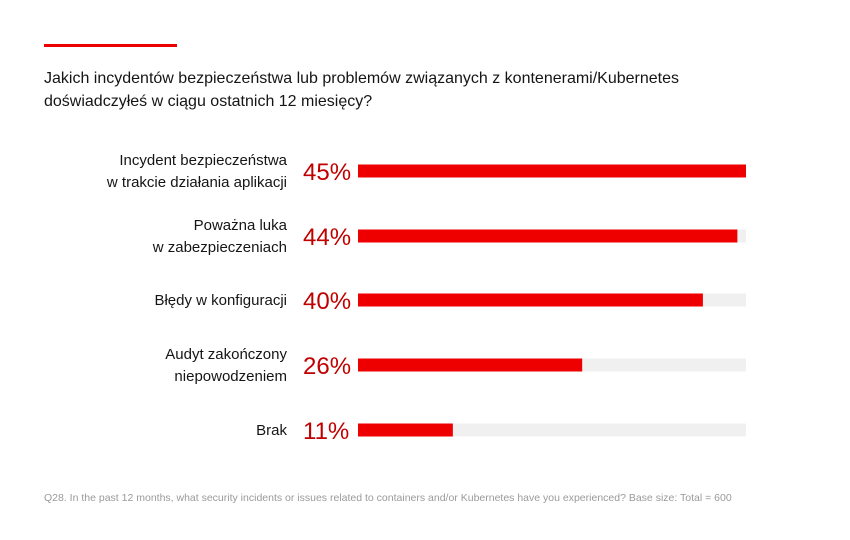  Describe the element at coordinates (203, 160) in the screenshot. I see `category-label: Incydent bezpieczeństwa` at that location.